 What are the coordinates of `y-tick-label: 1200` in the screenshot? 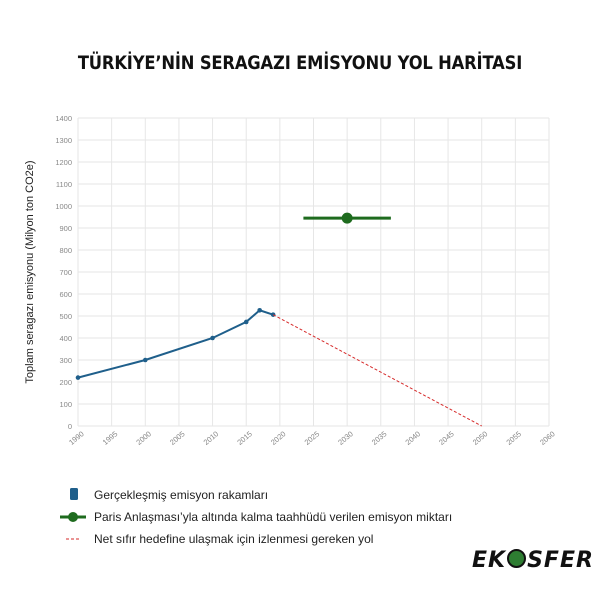 It's located at (63, 162).